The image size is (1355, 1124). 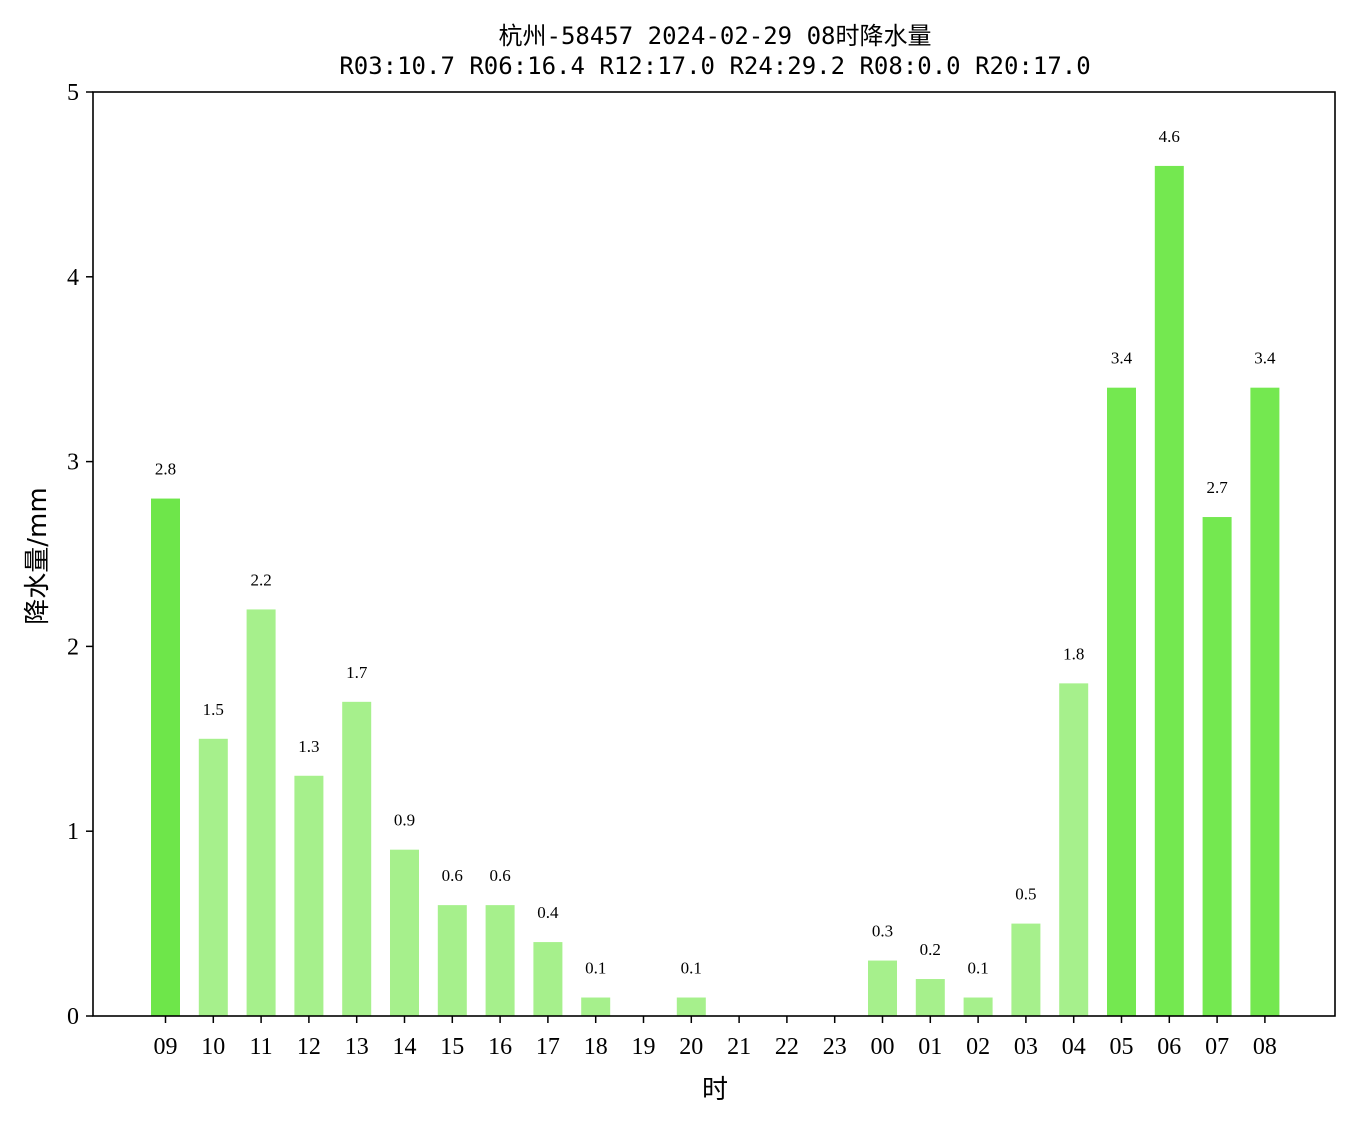 I want to click on x-tick-label: 14, so click(x=405, y=1047).